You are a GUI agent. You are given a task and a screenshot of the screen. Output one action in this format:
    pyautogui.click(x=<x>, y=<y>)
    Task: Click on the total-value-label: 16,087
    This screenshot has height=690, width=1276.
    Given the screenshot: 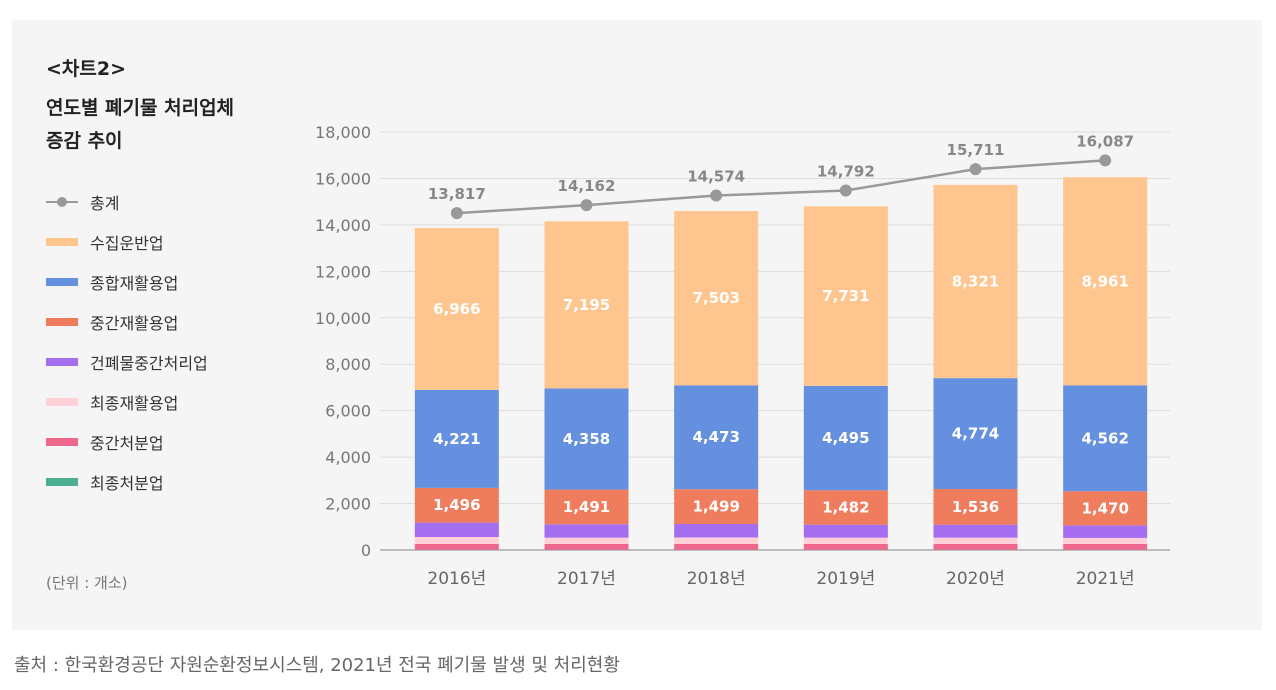 What is the action you would take?
    pyautogui.click(x=1105, y=141)
    